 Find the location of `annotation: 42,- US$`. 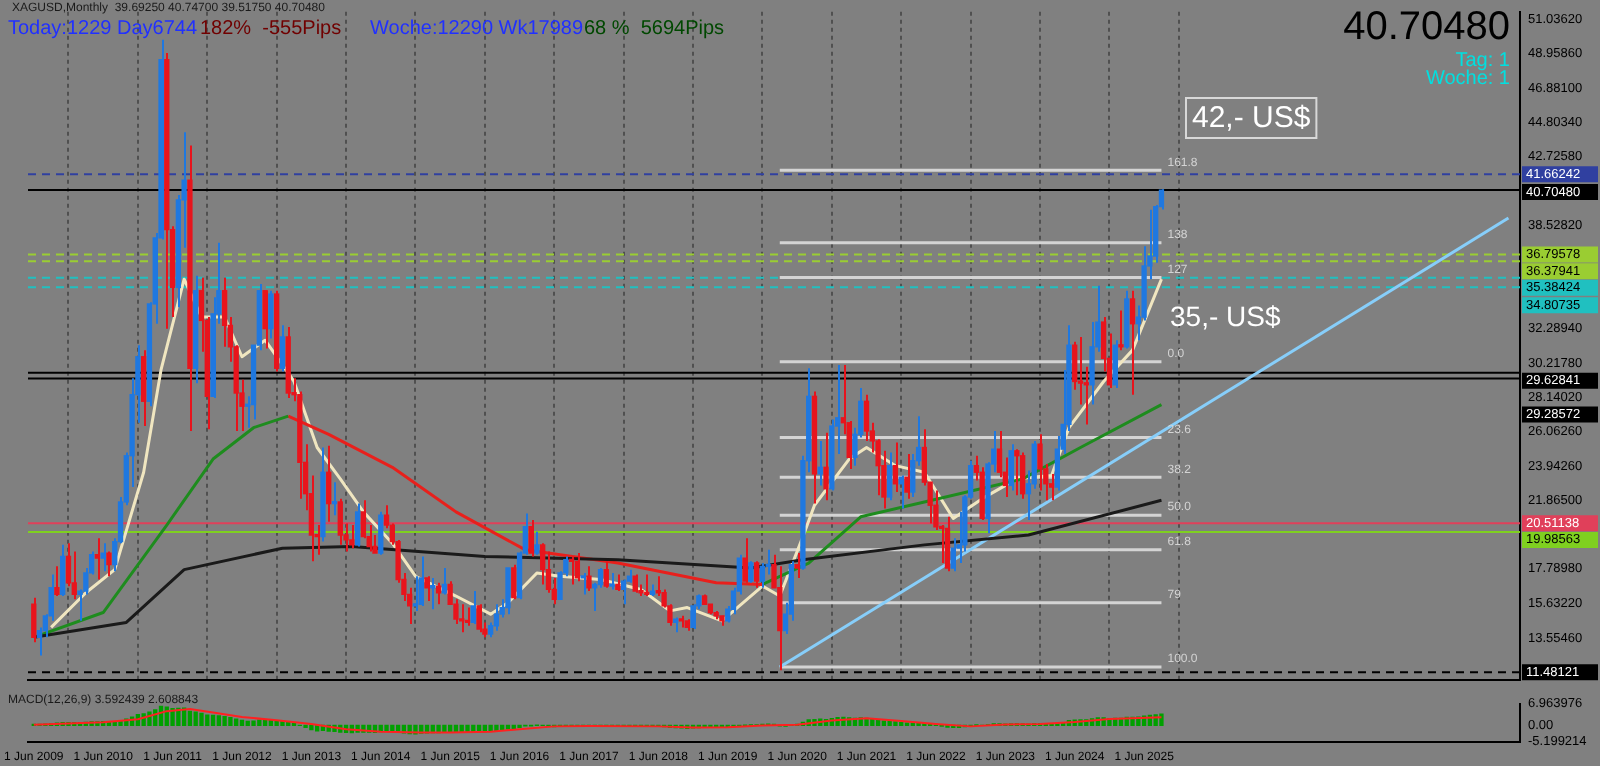

annotation: 42,- US$ is located at coordinates (1252, 118).